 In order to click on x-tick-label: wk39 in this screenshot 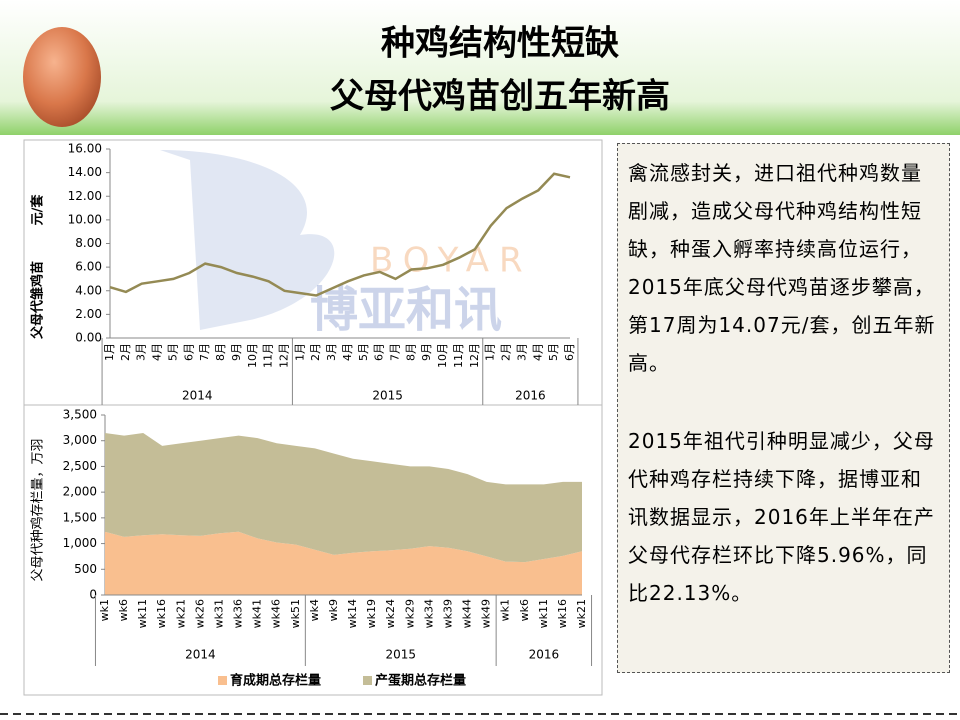, I will do `click(447, 613)`.